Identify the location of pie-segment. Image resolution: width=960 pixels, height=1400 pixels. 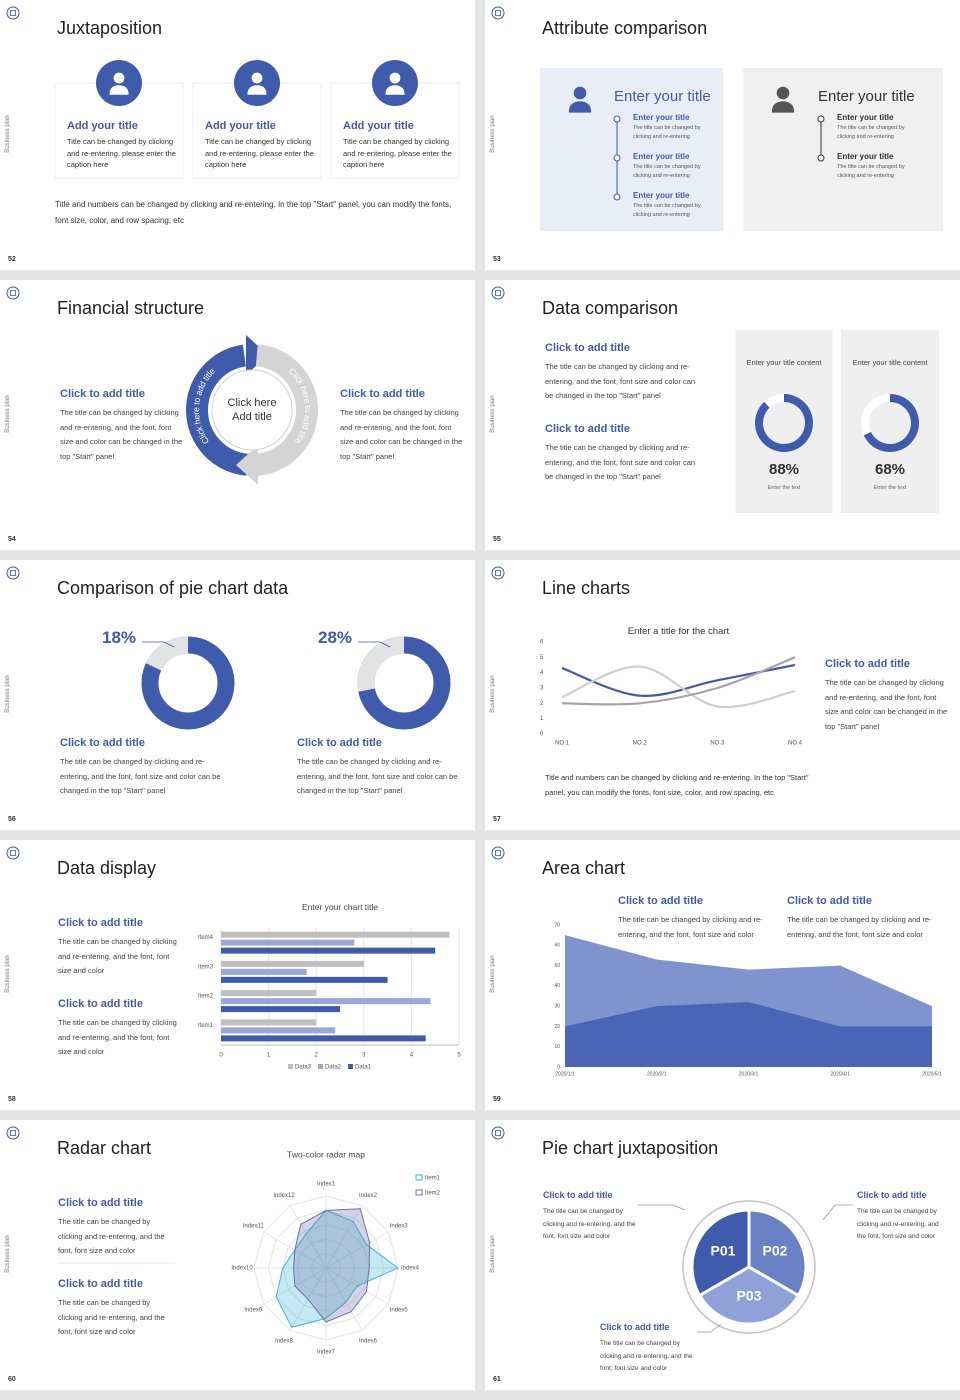
(749, 1295).